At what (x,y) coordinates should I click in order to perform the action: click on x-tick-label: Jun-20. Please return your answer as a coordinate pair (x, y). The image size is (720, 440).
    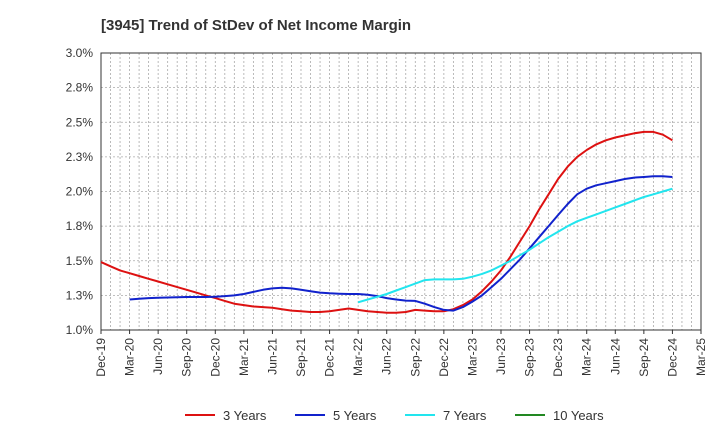
    Looking at the image, I should click on (158, 356).